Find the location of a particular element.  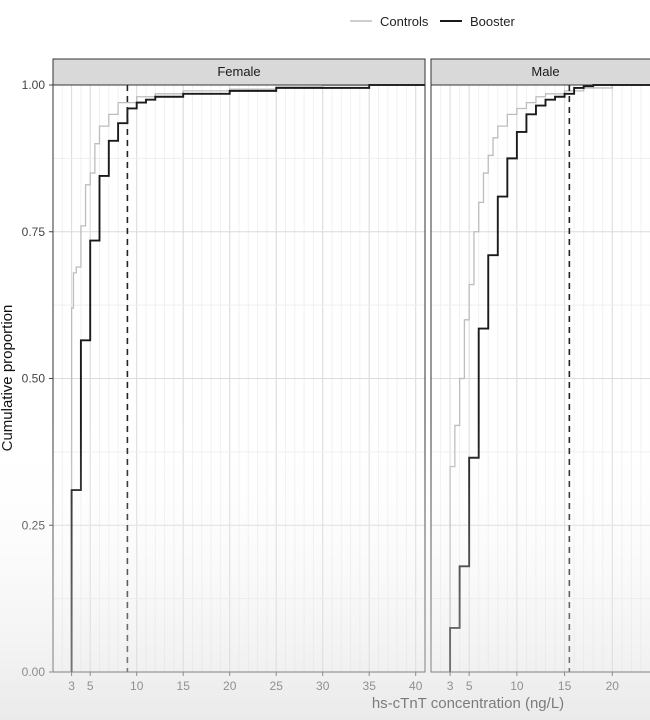

legend: Controls Booster is located at coordinates (432, 21).